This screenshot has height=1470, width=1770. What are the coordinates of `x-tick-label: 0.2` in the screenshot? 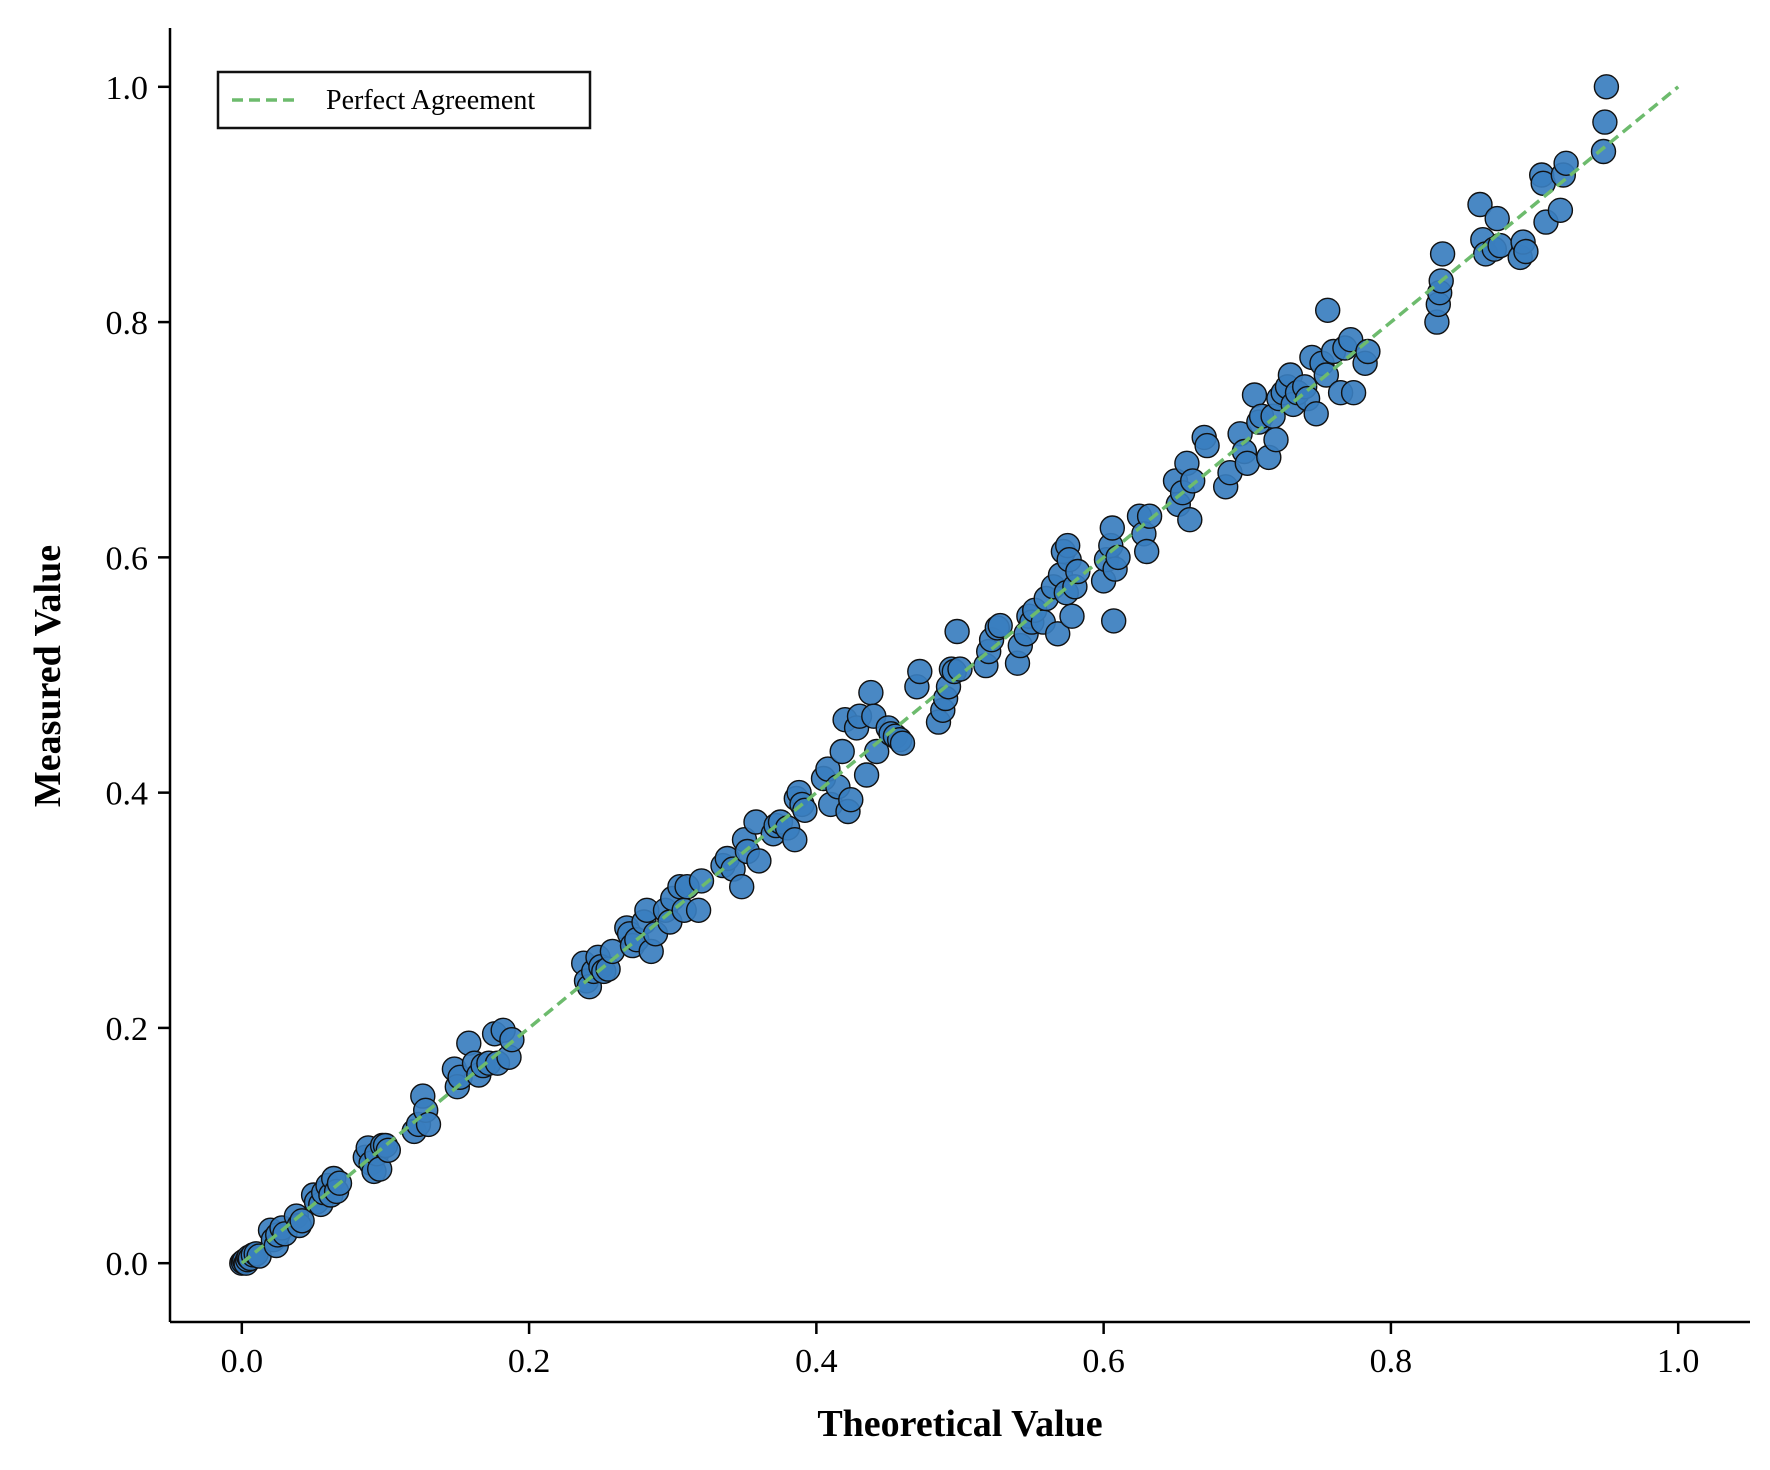 It's located at (529, 1361).